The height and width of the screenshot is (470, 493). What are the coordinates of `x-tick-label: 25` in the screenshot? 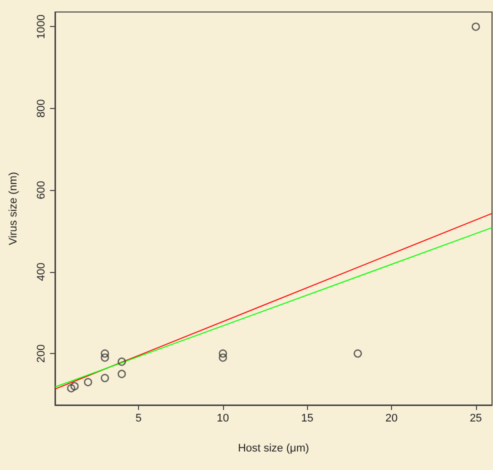 It's located at (476, 418).